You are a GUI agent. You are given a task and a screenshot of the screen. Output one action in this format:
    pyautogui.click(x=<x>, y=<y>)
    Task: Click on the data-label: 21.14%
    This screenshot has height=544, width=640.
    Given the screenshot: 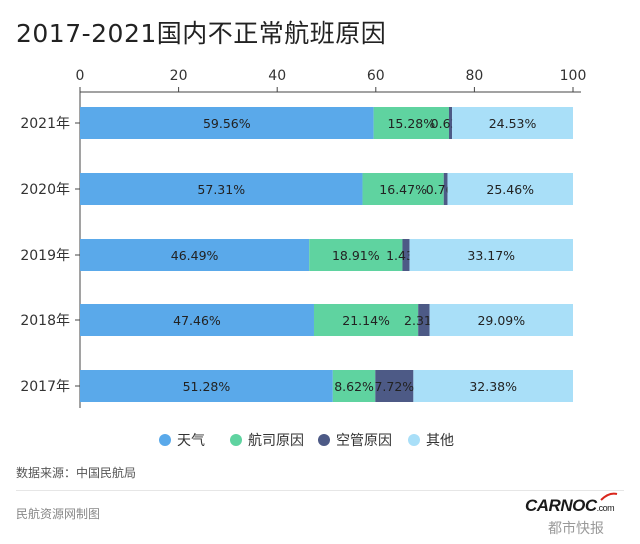 What is the action you would take?
    pyautogui.click(x=366, y=320)
    